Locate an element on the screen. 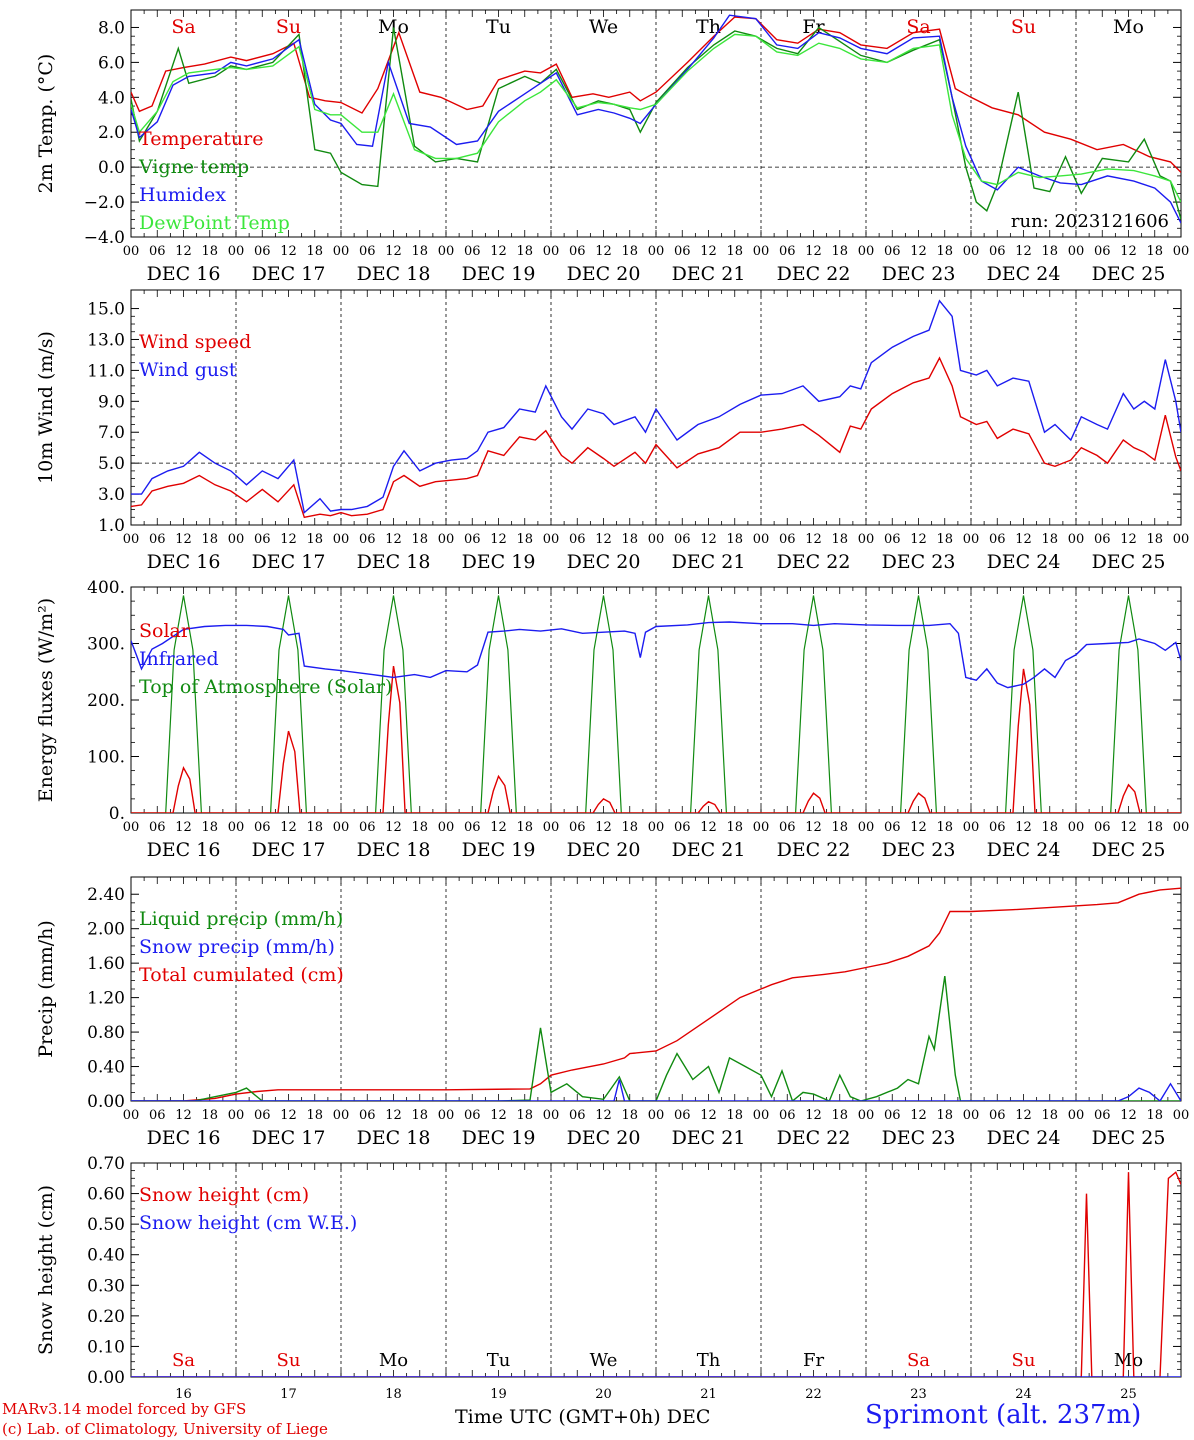  y-tick-label: 1.20 is located at coordinates (106, 999).